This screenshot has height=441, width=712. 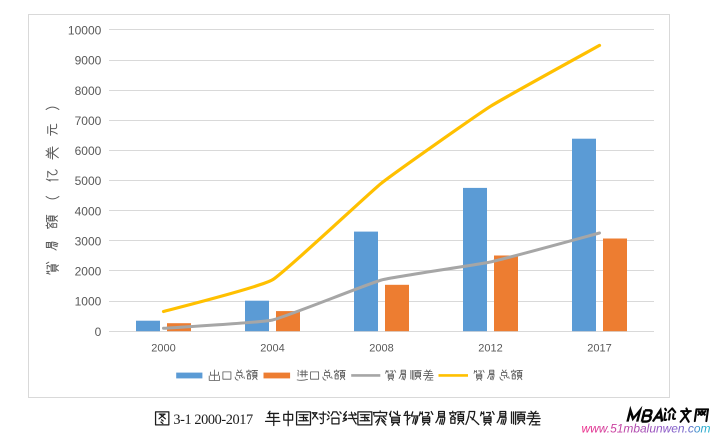 What do you see at coordinates (599, 349) in the screenshot?
I see `svg-text: 2017` at bounding box center [599, 349].